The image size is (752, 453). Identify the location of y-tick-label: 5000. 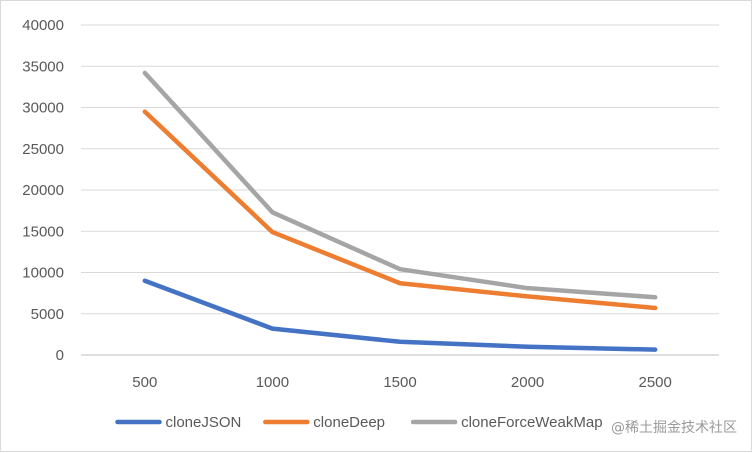
(47, 314).